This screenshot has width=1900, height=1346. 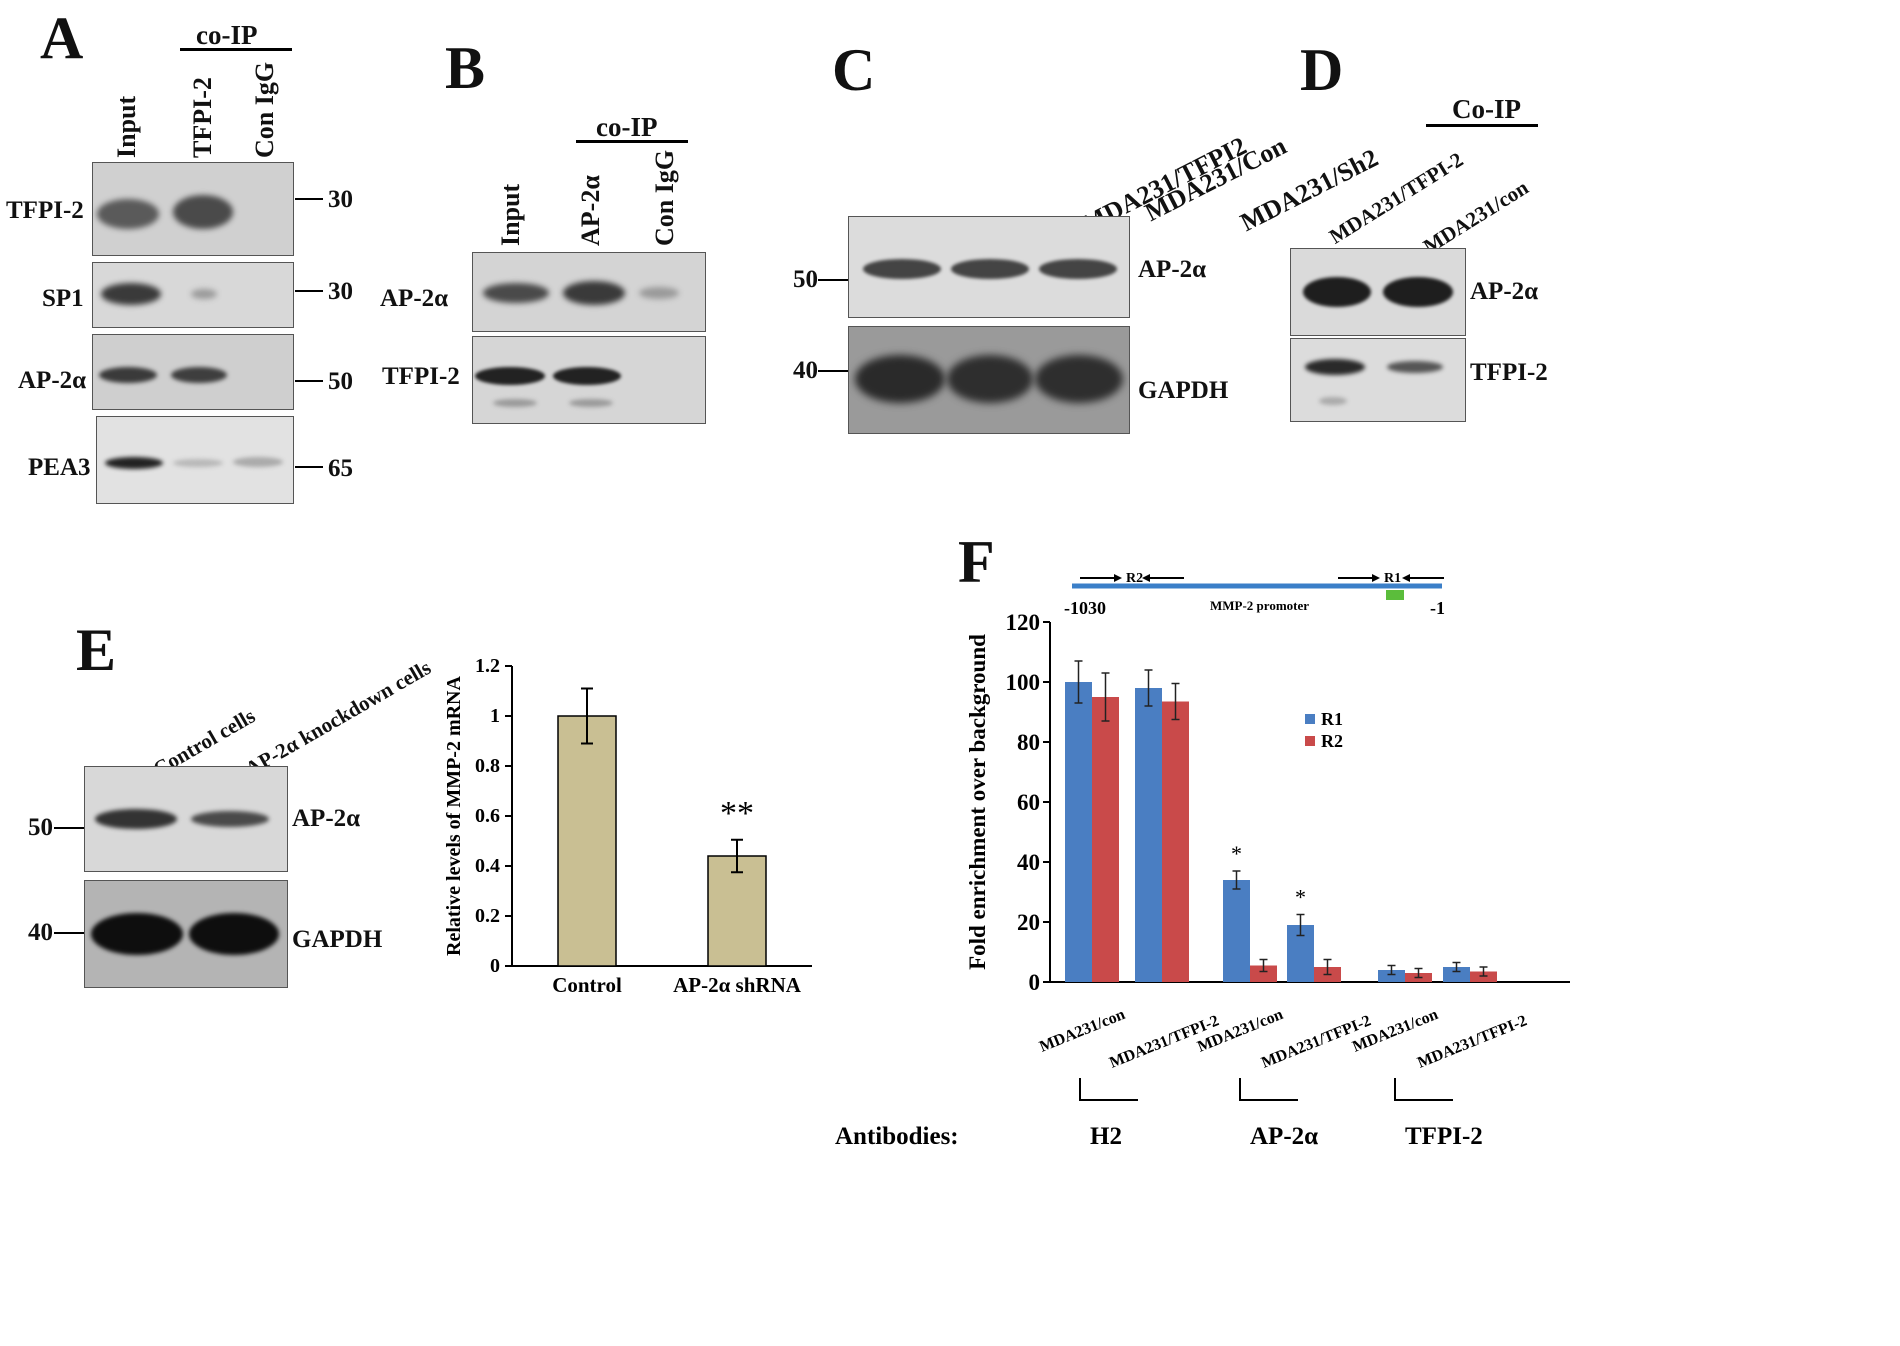 I want to click on y-tick-label: 0.4, so click(x=487, y=866).